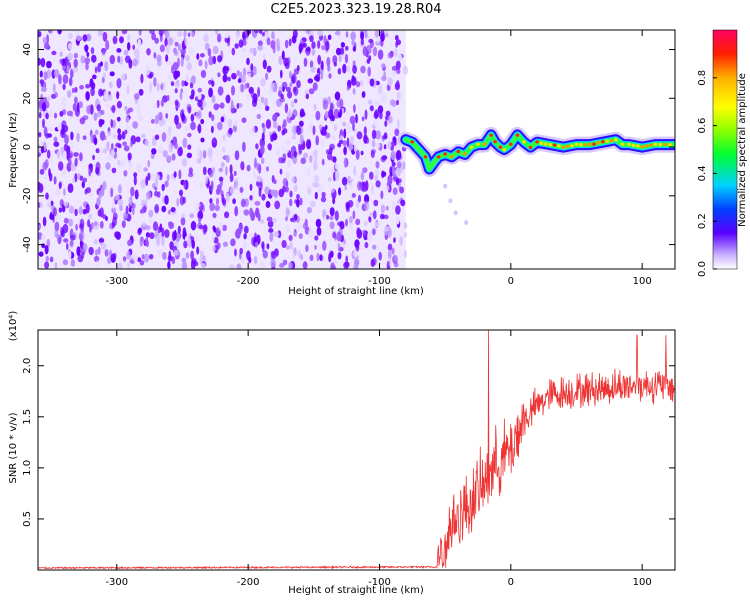  Describe the element at coordinates (27, 244) in the screenshot. I see `top-y-tick-label: -40` at that location.